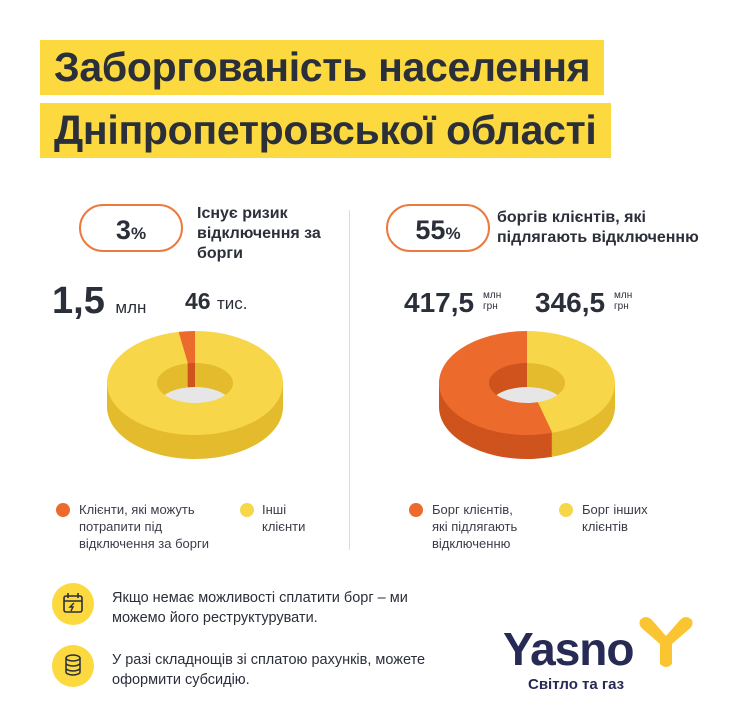  Describe the element at coordinates (232, 303) in the screenshot. I see `value-unit: тис.` at that location.